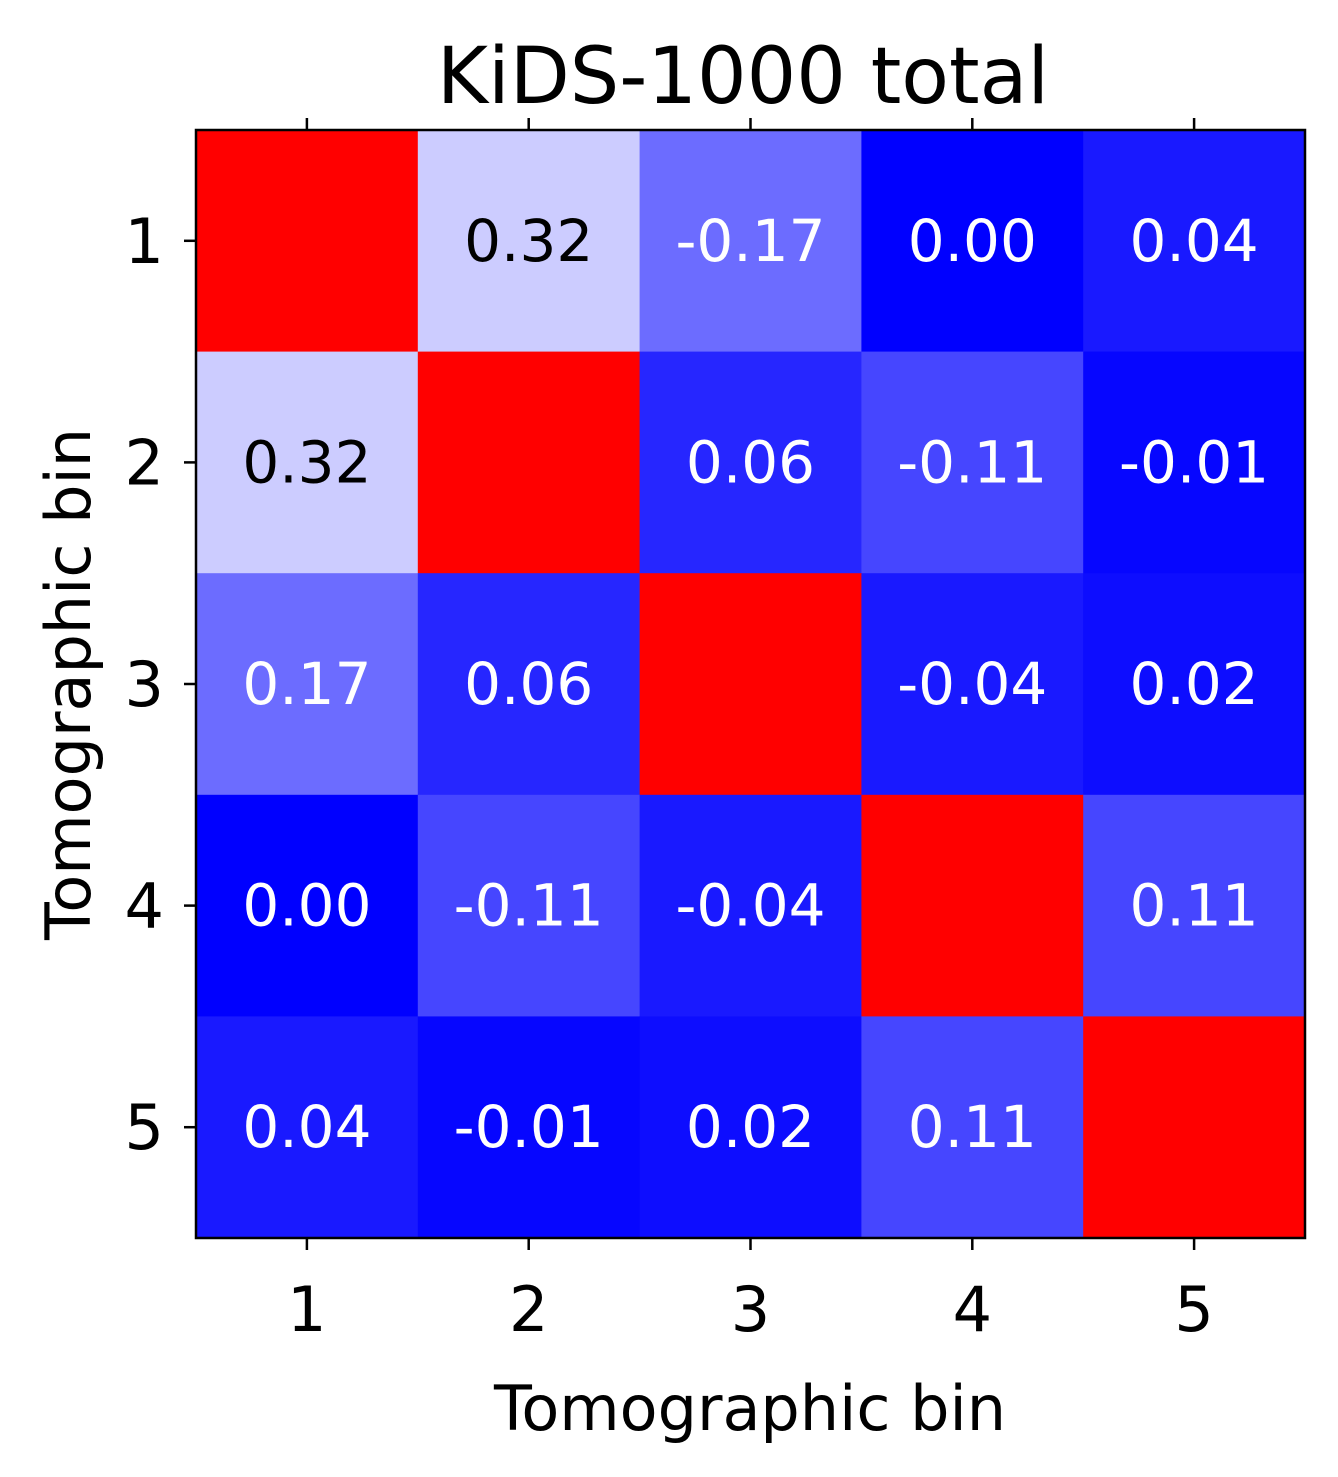 The image size is (1338, 1477). What do you see at coordinates (144, 684) in the screenshot?
I see `y-tick-label: 3` at bounding box center [144, 684].